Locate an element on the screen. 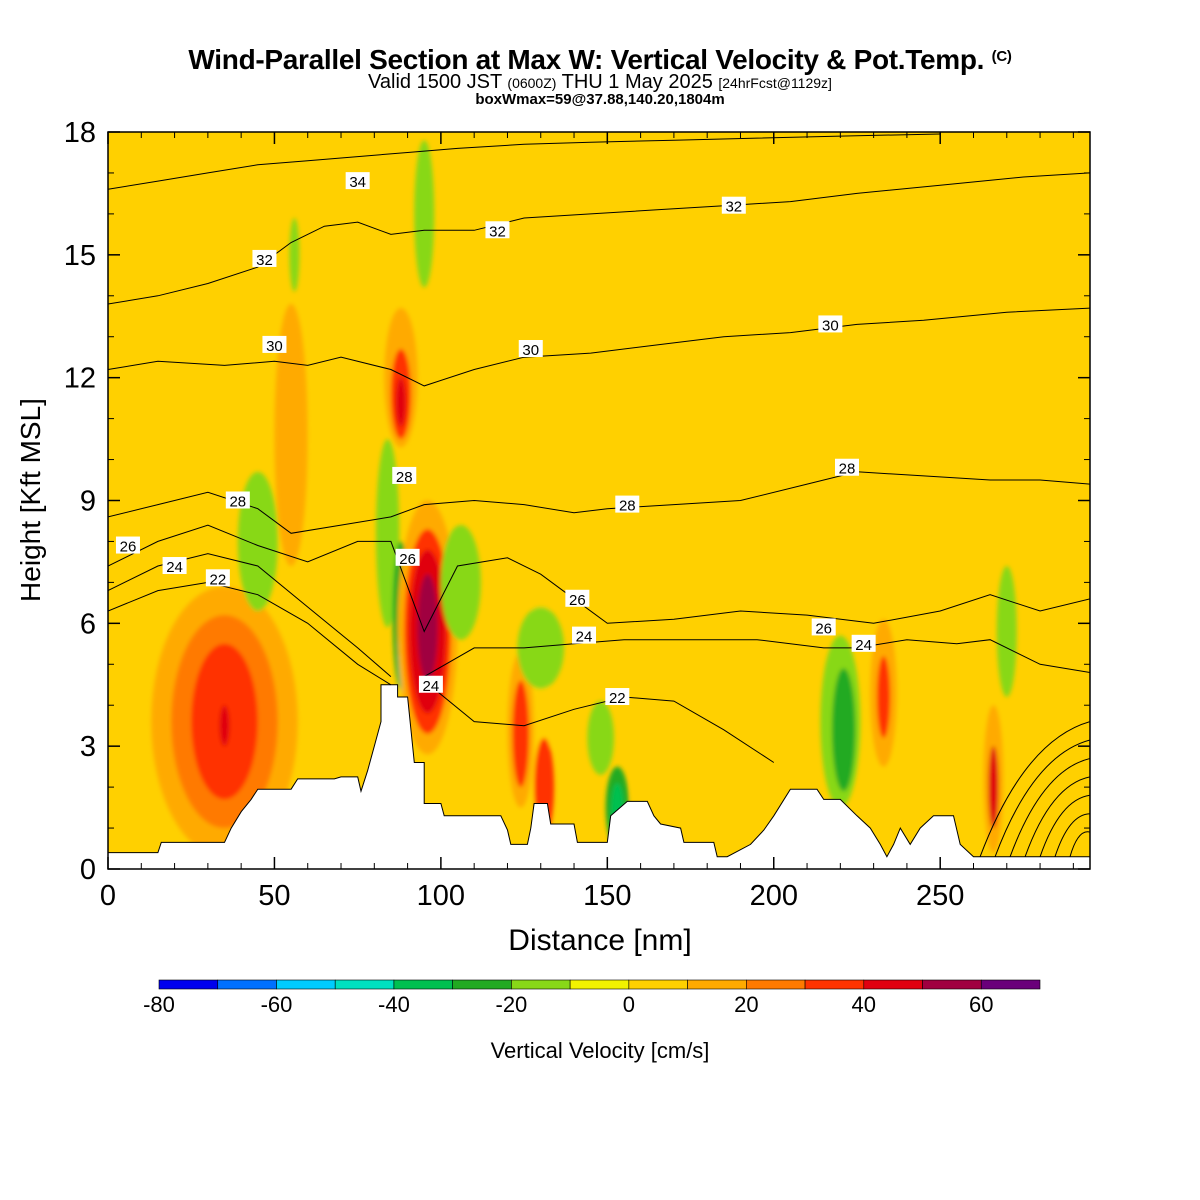  colorbar-label: Vertical Velocity [cm/s] is located at coordinates (600, 1050).